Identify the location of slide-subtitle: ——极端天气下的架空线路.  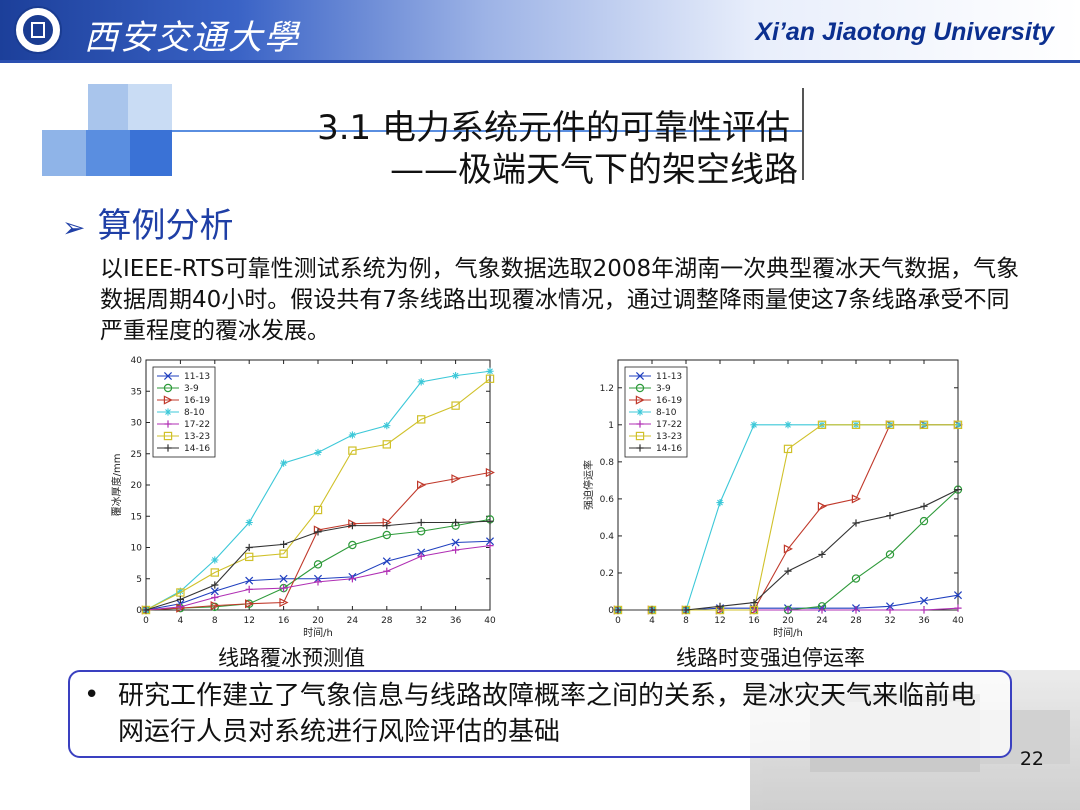
(594, 170).